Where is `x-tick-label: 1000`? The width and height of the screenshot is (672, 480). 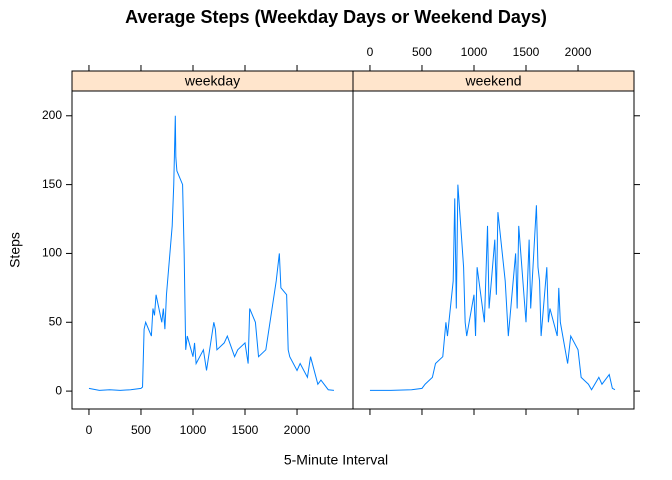 x-tick-label: 1000 is located at coordinates (193, 430).